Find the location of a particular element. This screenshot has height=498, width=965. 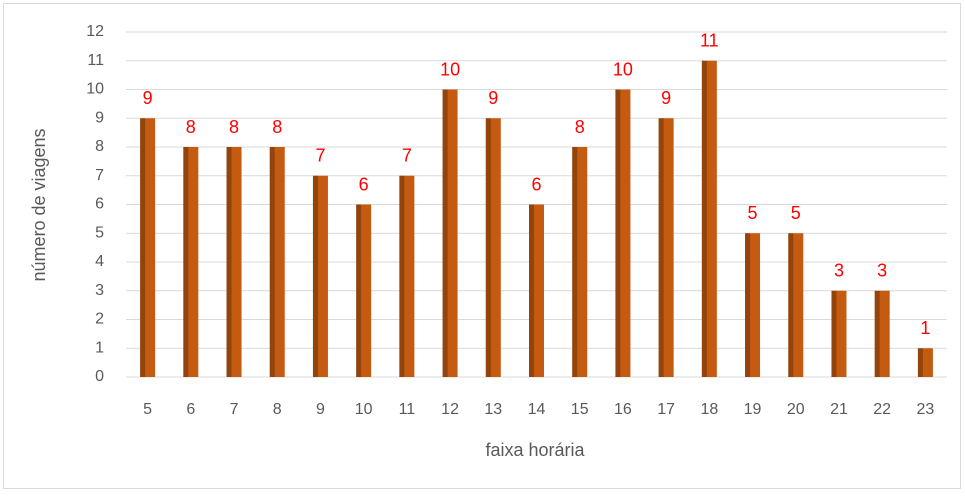

y-tick-label: 2 is located at coordinates (99, 319).